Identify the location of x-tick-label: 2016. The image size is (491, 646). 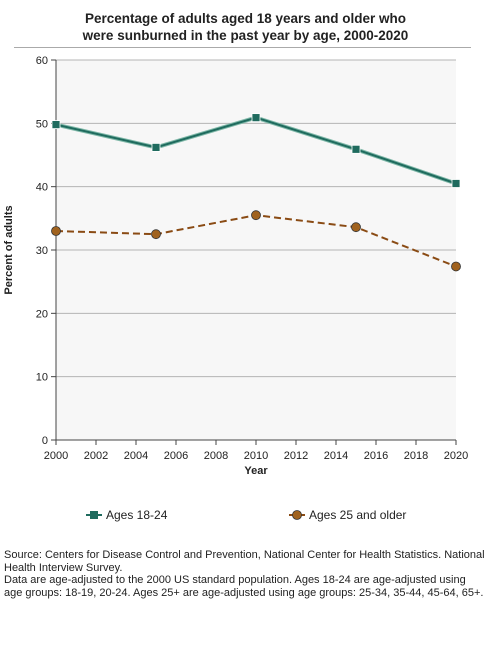
(376, 456).